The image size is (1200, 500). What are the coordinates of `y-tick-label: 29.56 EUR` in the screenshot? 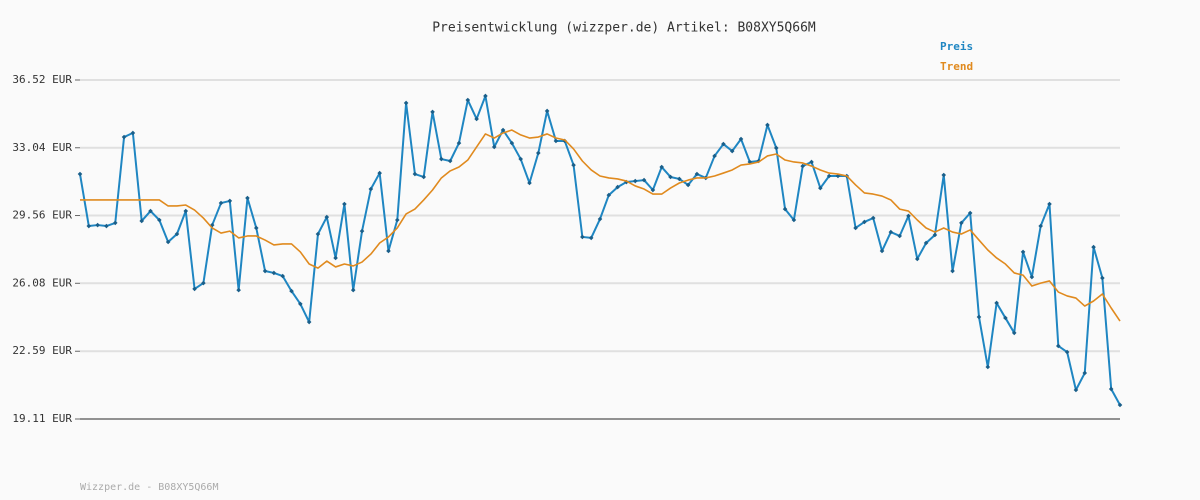 It's located at (42, 215).